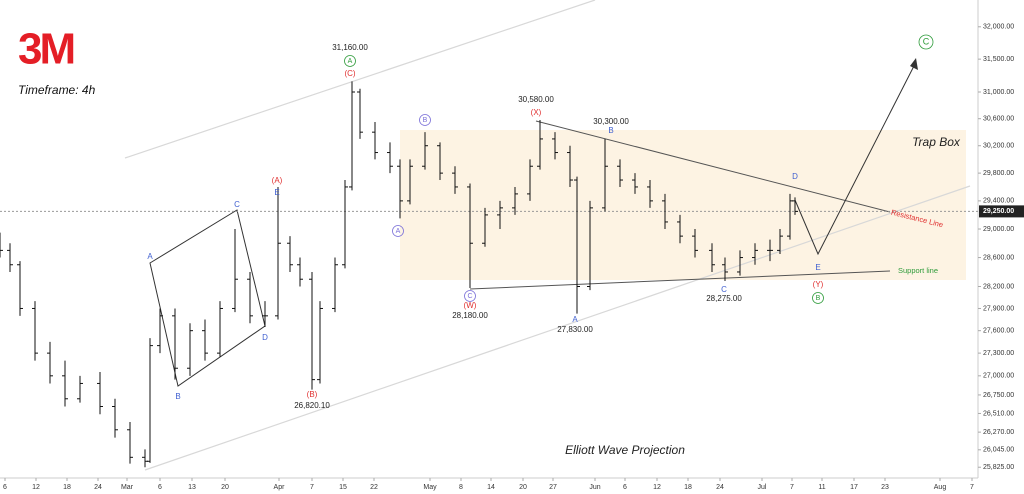 The height and width of the screenshot is (494, 1024). Describe the element at coordinates (430, 487) in the screenshot. I see `x-tick-label: May` at that location.